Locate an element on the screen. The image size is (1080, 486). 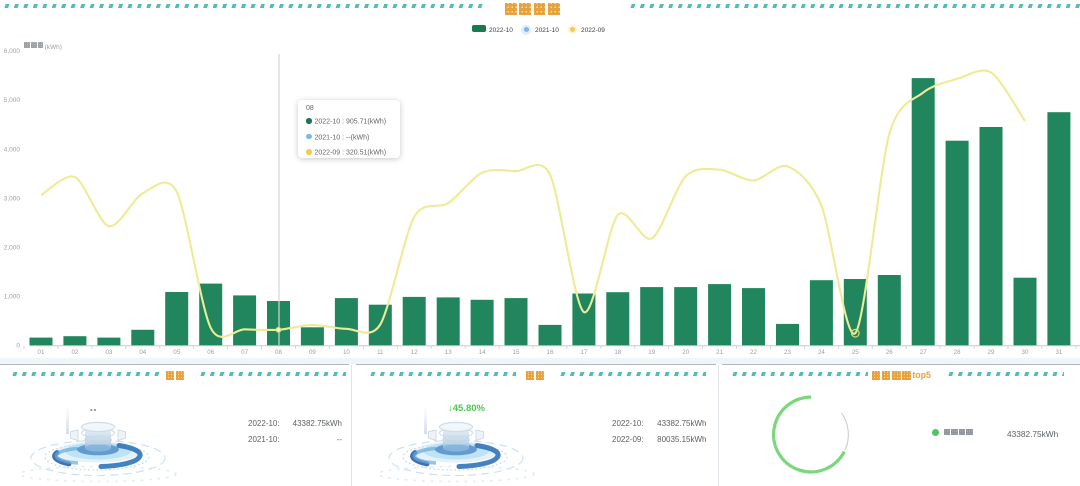
svg-text: 28 is located at coordinates (957, 352).